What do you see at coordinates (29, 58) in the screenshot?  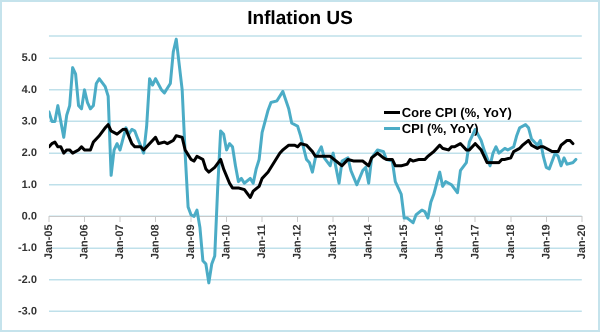 I see `y-tick-label: 5.0` at bounding box center [29, 58].